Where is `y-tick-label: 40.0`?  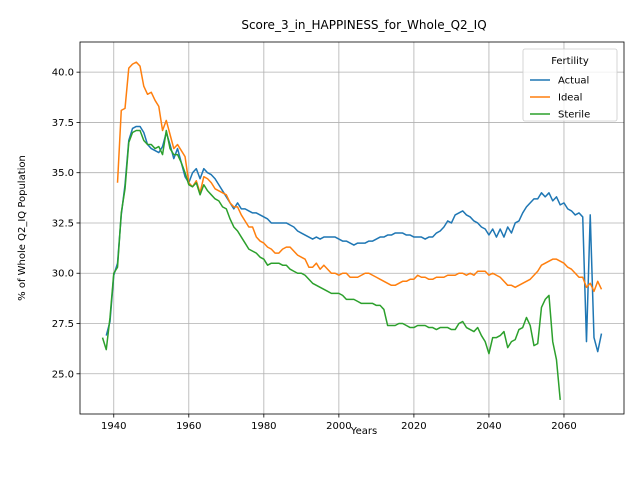 y-tick-label: 40.0 is located at coordinates (63, 73).